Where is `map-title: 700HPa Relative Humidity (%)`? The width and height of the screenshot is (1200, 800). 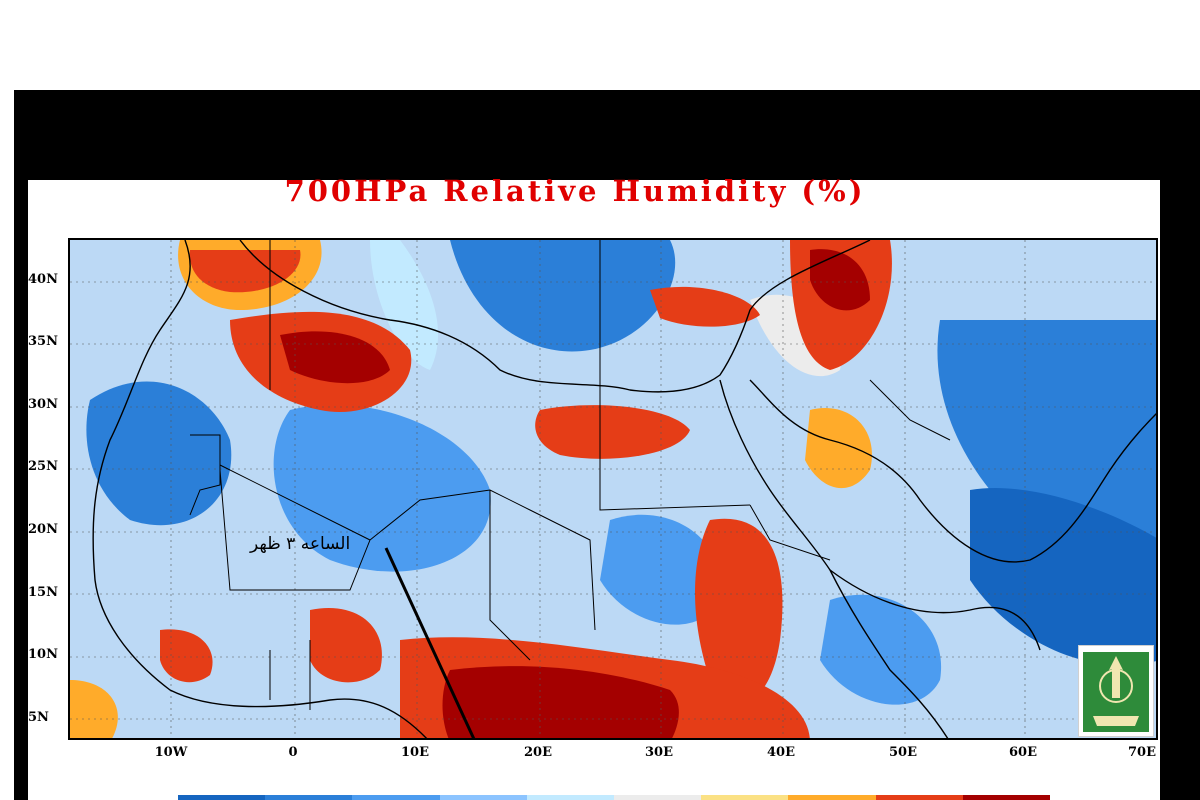
map-title: 700HPa Relative Humidity (%) is located at coordinates (575, 191).